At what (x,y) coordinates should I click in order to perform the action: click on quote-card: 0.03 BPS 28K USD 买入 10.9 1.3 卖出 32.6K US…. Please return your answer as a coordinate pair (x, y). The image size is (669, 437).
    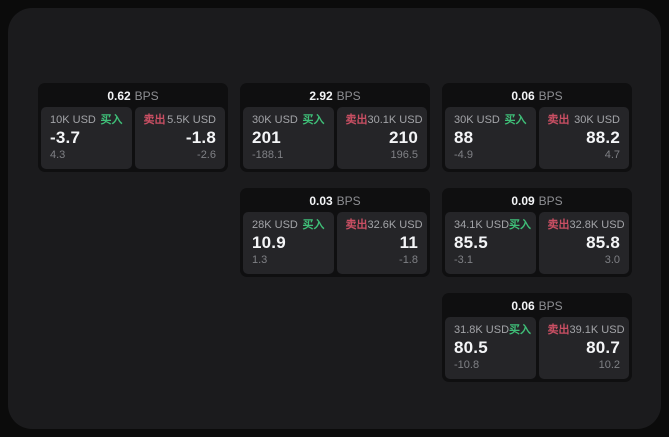
    Looking at the image, I should click on (335, 232).